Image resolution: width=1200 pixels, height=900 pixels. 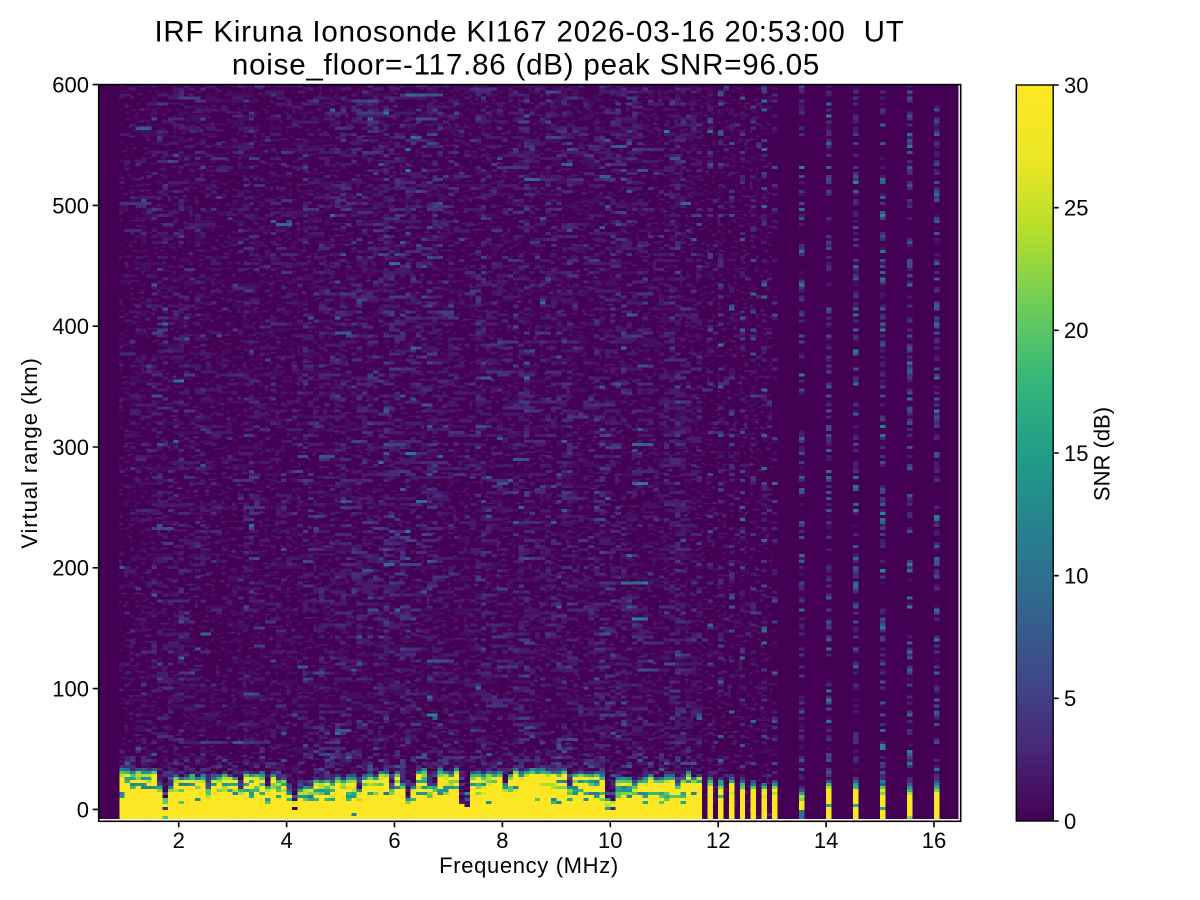 What do you see at coordinates (718, 840) in the screenshot?
I see `svg-text: 12` at bounding box center [718, 840].